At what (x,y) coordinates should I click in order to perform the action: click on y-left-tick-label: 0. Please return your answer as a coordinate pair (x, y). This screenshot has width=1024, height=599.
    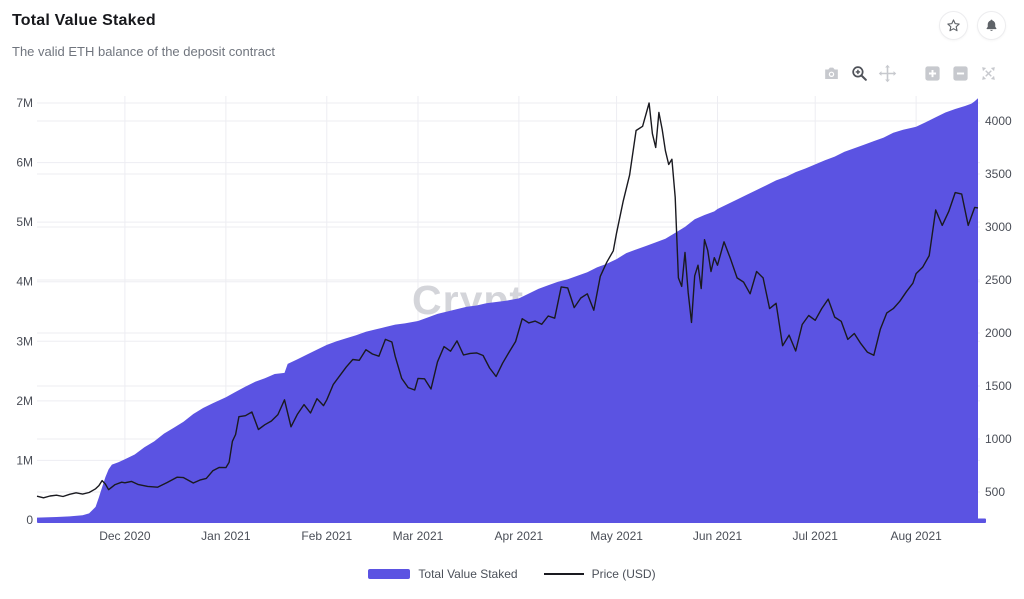
    Looking at the image, I should click on (29, 520).